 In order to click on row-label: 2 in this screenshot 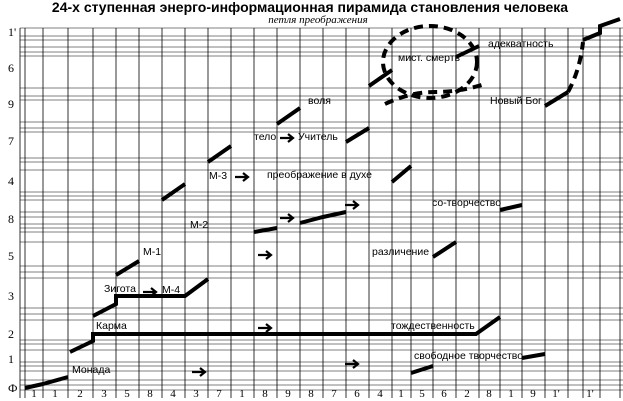, I will do `click(11, 334)`.